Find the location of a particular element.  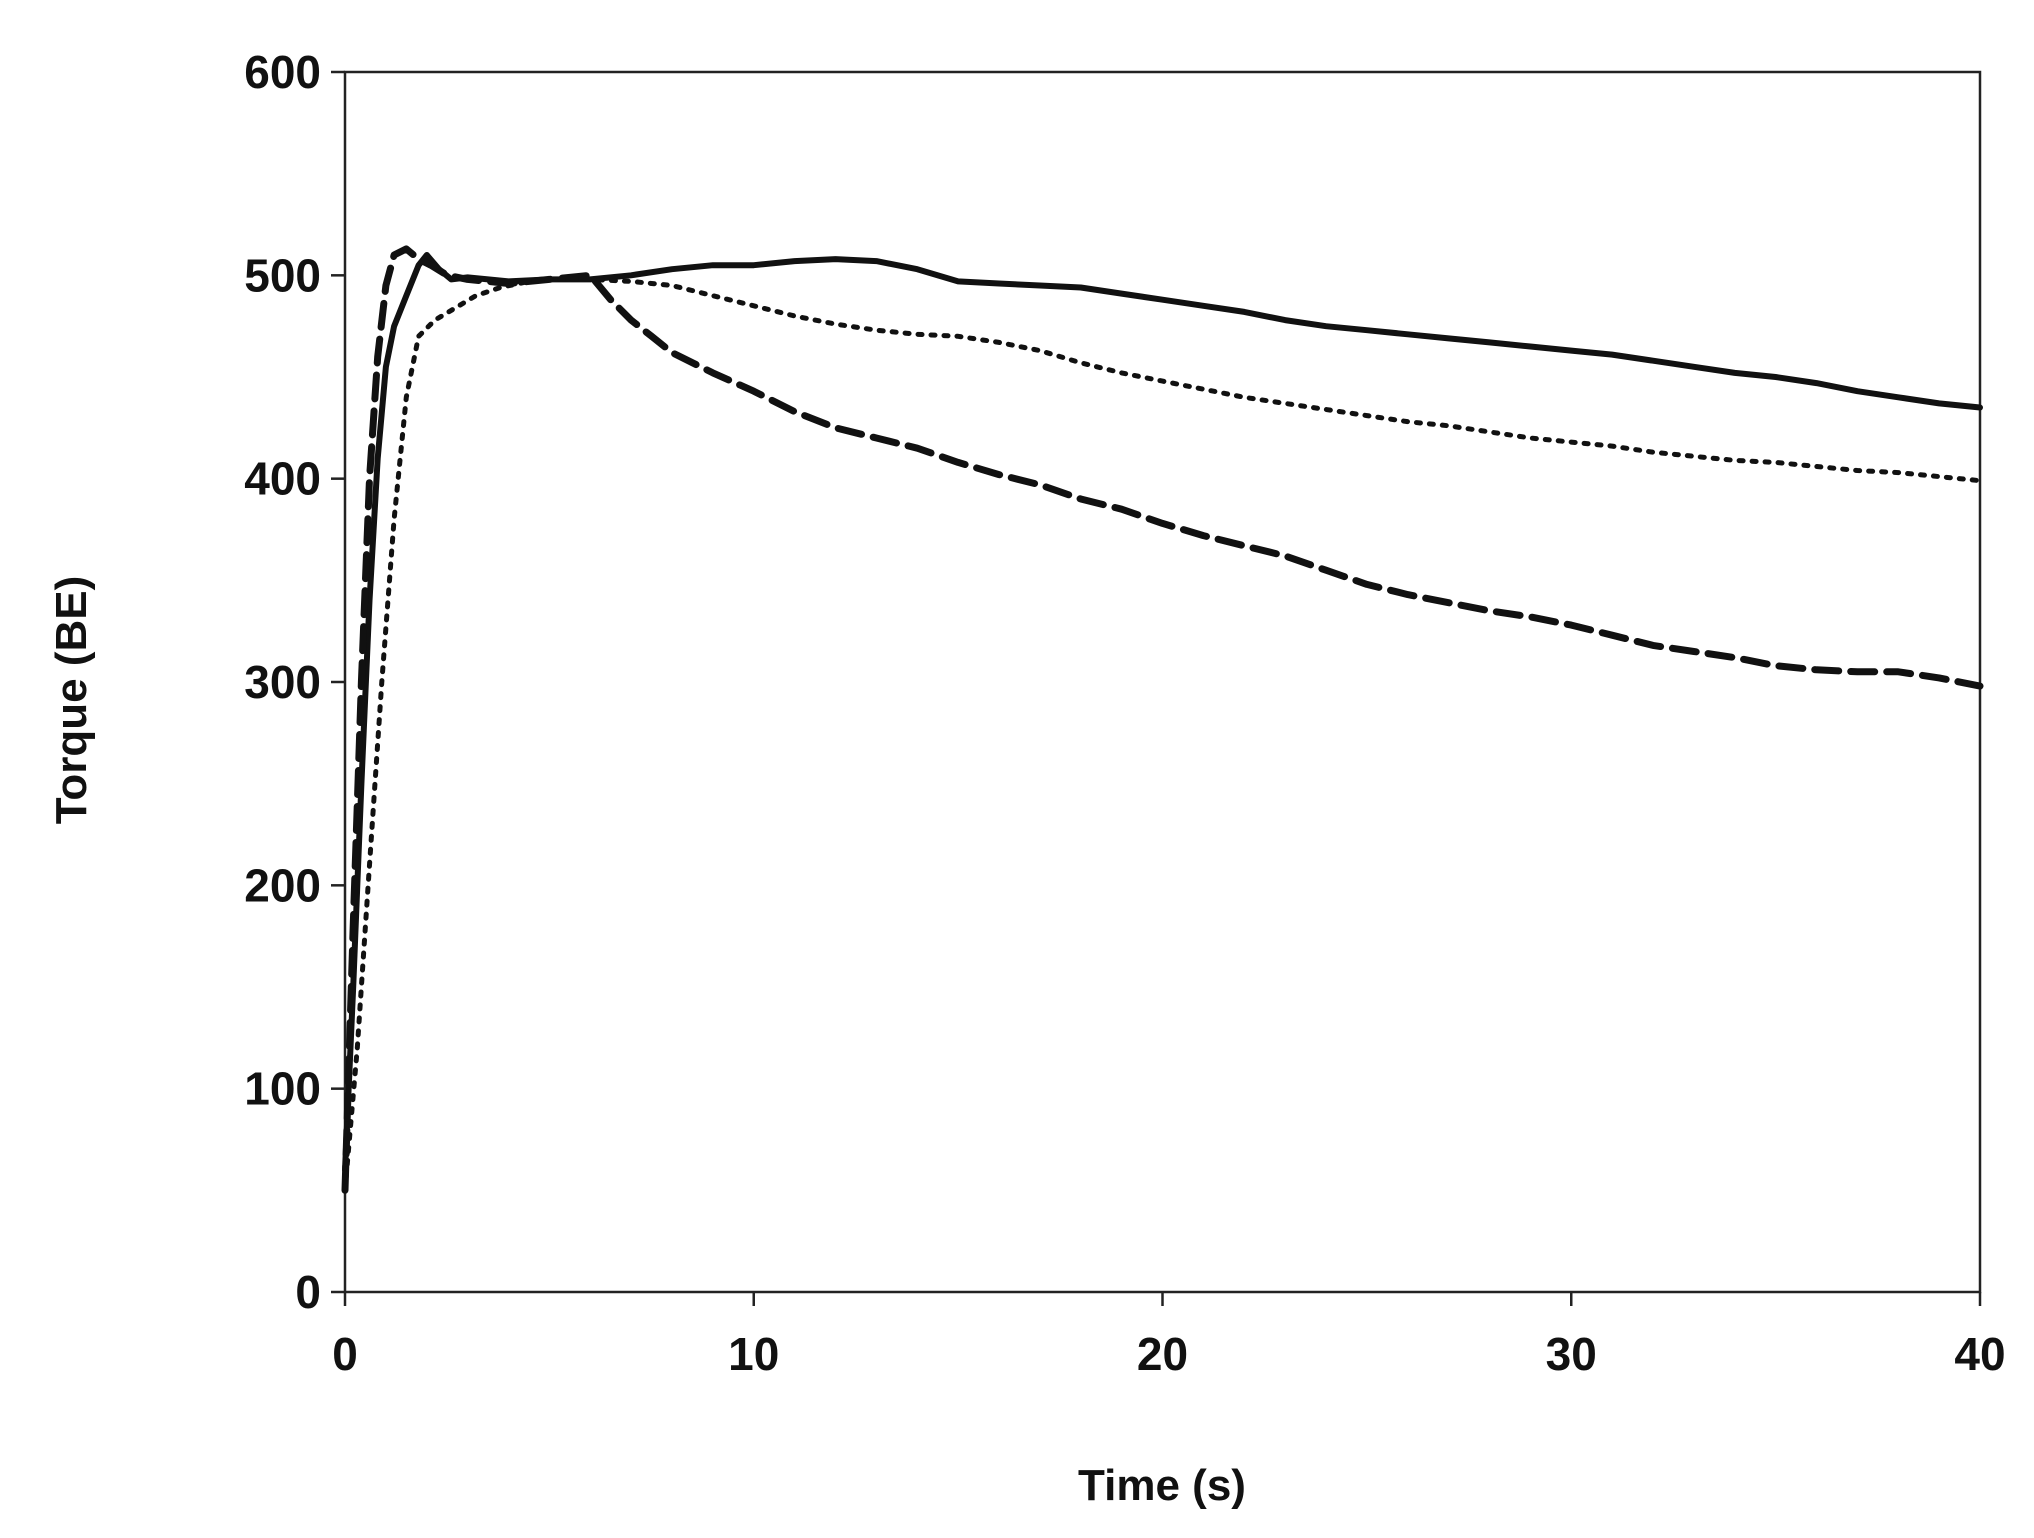

y-tick-label: 100 is located at coordinates (282, 1089).